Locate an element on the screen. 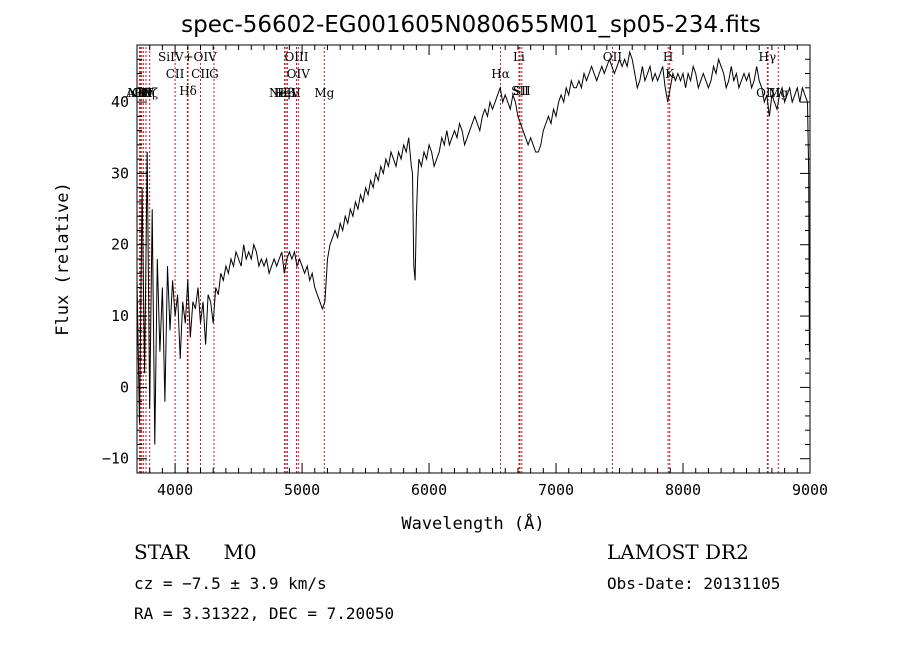 This screenshot has width=900, height=649. line-marker-label: H is located at coordinates (668, 57).